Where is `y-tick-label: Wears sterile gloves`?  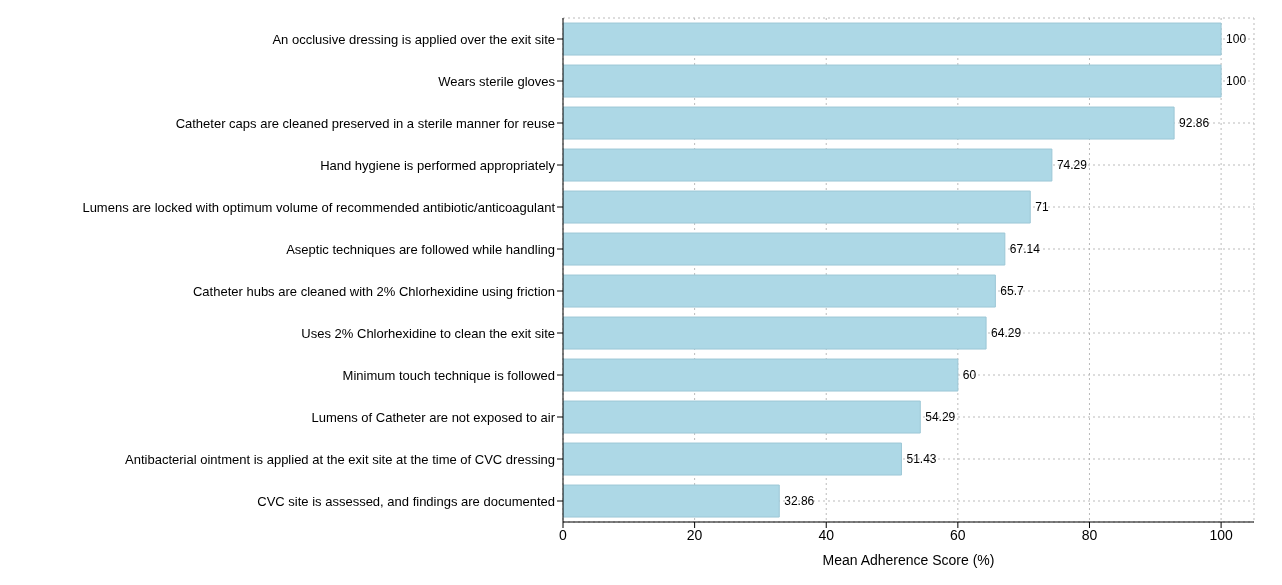
y-tick-label: Wears sterile gloves is located at coordinates (497, 81).